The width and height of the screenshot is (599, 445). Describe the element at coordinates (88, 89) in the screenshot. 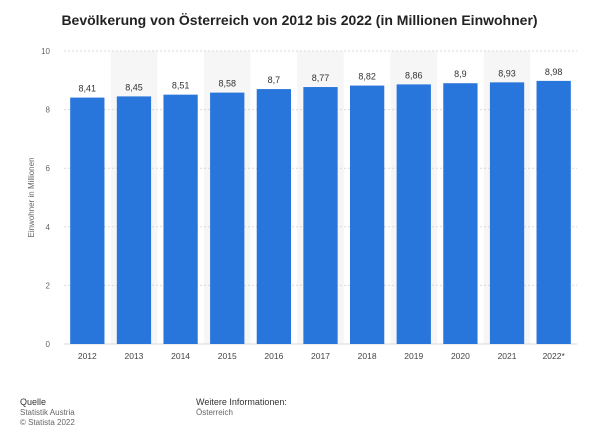

I see `value-label: 8,41` at that location.